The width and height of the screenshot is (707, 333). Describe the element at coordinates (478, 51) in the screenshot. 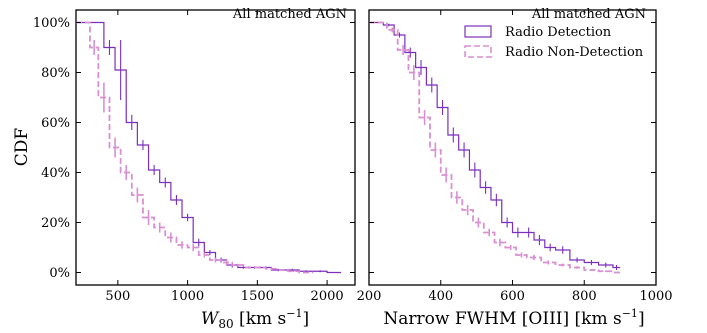

I see `legend-swatch-radio-non-detection` at that location.